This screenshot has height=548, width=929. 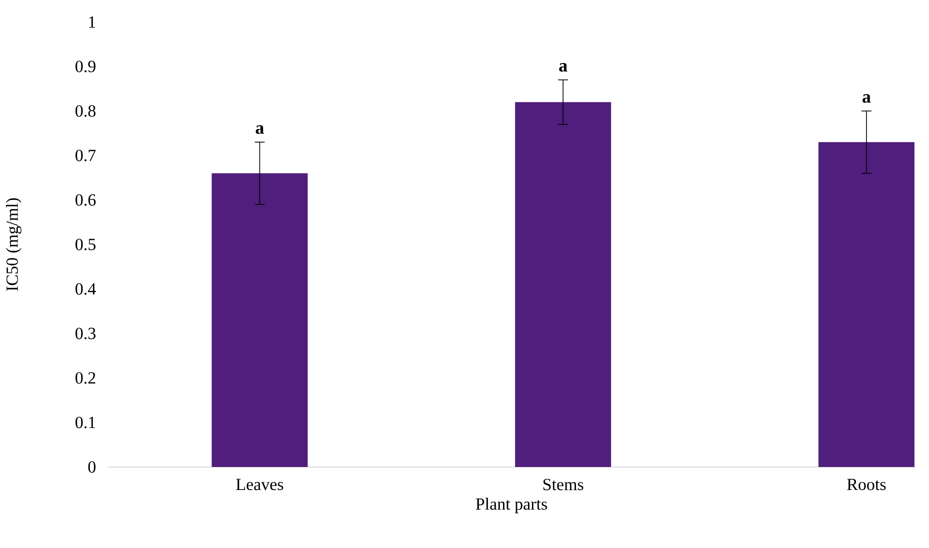 What do you see at coordinates (92, 467) in the screenshot?
I see `y-tick-label: 0` at bounding box center [92, 467].